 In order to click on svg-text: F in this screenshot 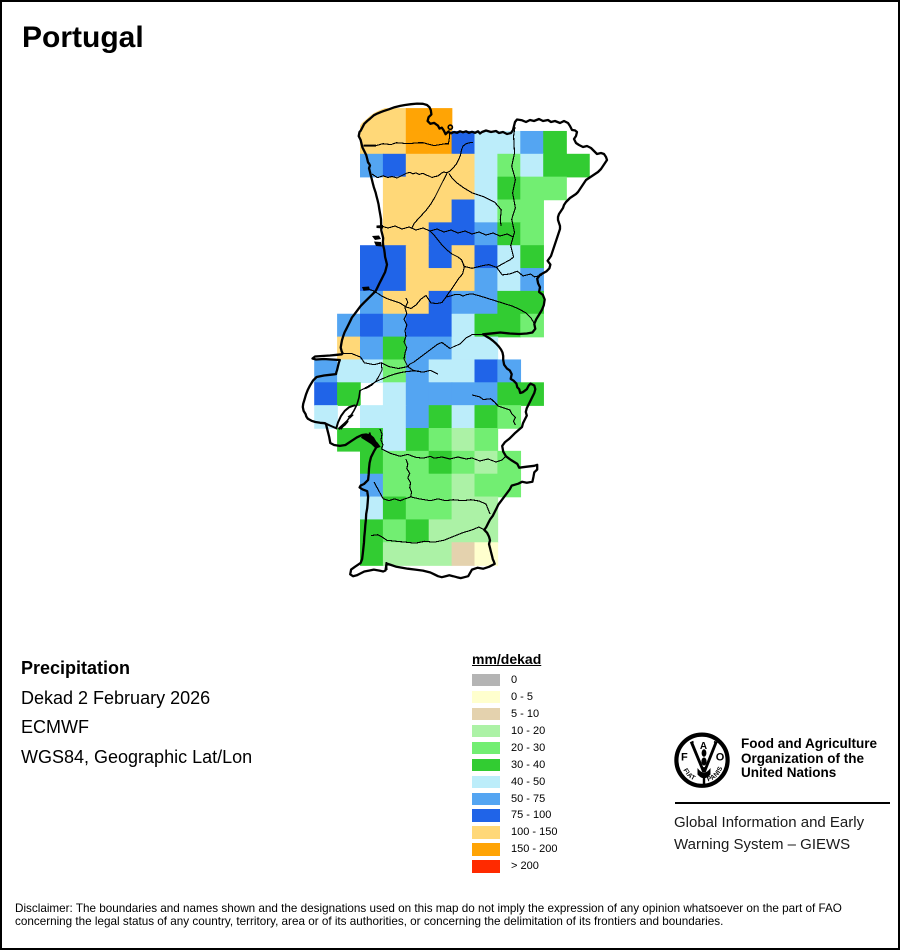, I will do `click(684, 758)`.